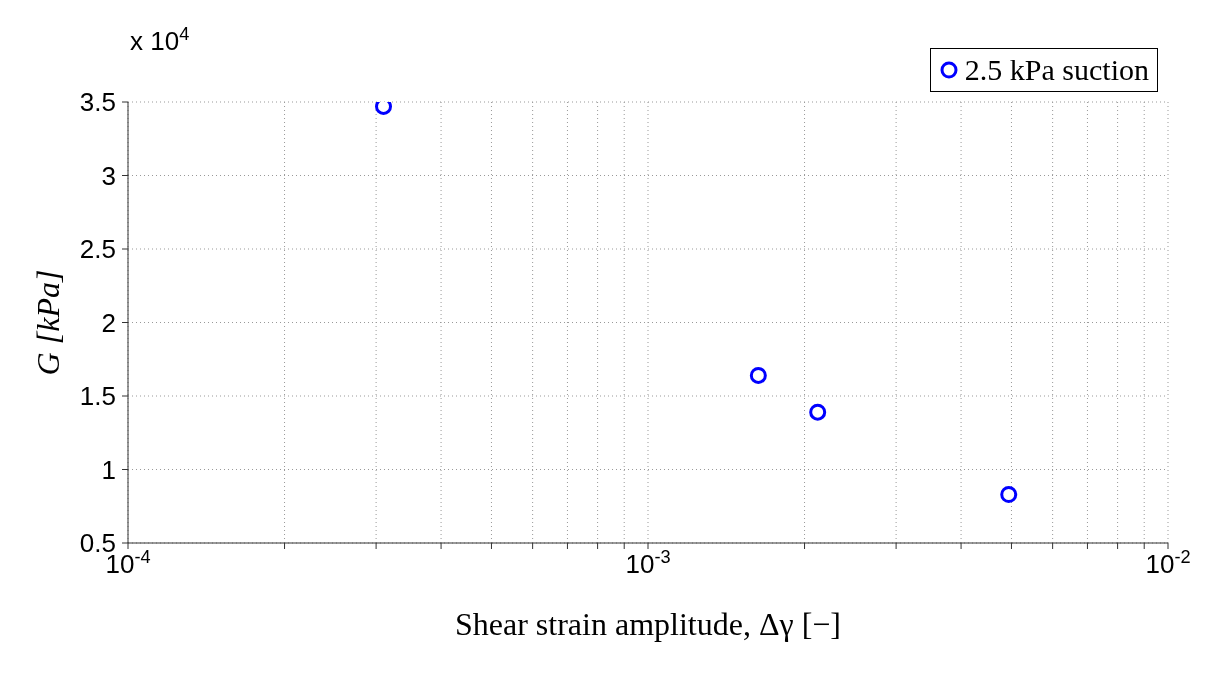  I want to click on x-tick-label: 10$^{-3}$, so click(648, 563).